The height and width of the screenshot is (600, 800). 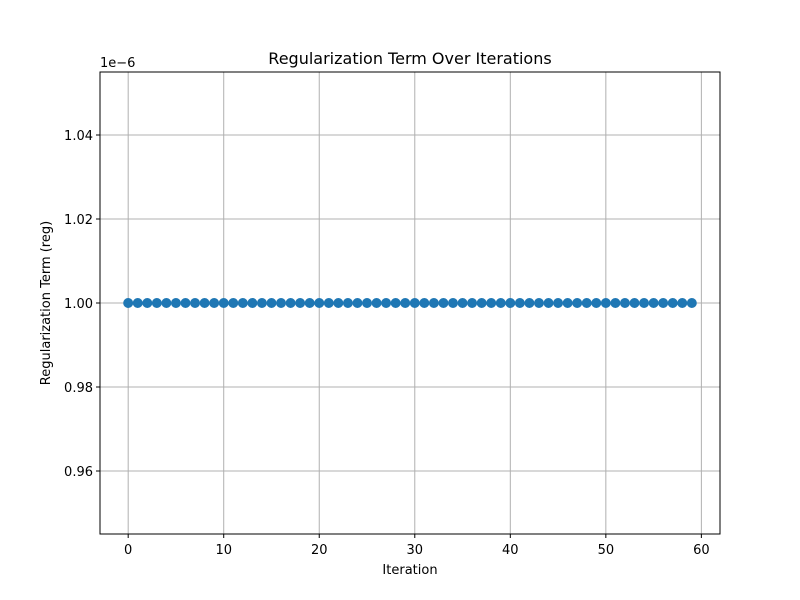 I want to click on x-tick-label: 50, so click(x=606, y=550).